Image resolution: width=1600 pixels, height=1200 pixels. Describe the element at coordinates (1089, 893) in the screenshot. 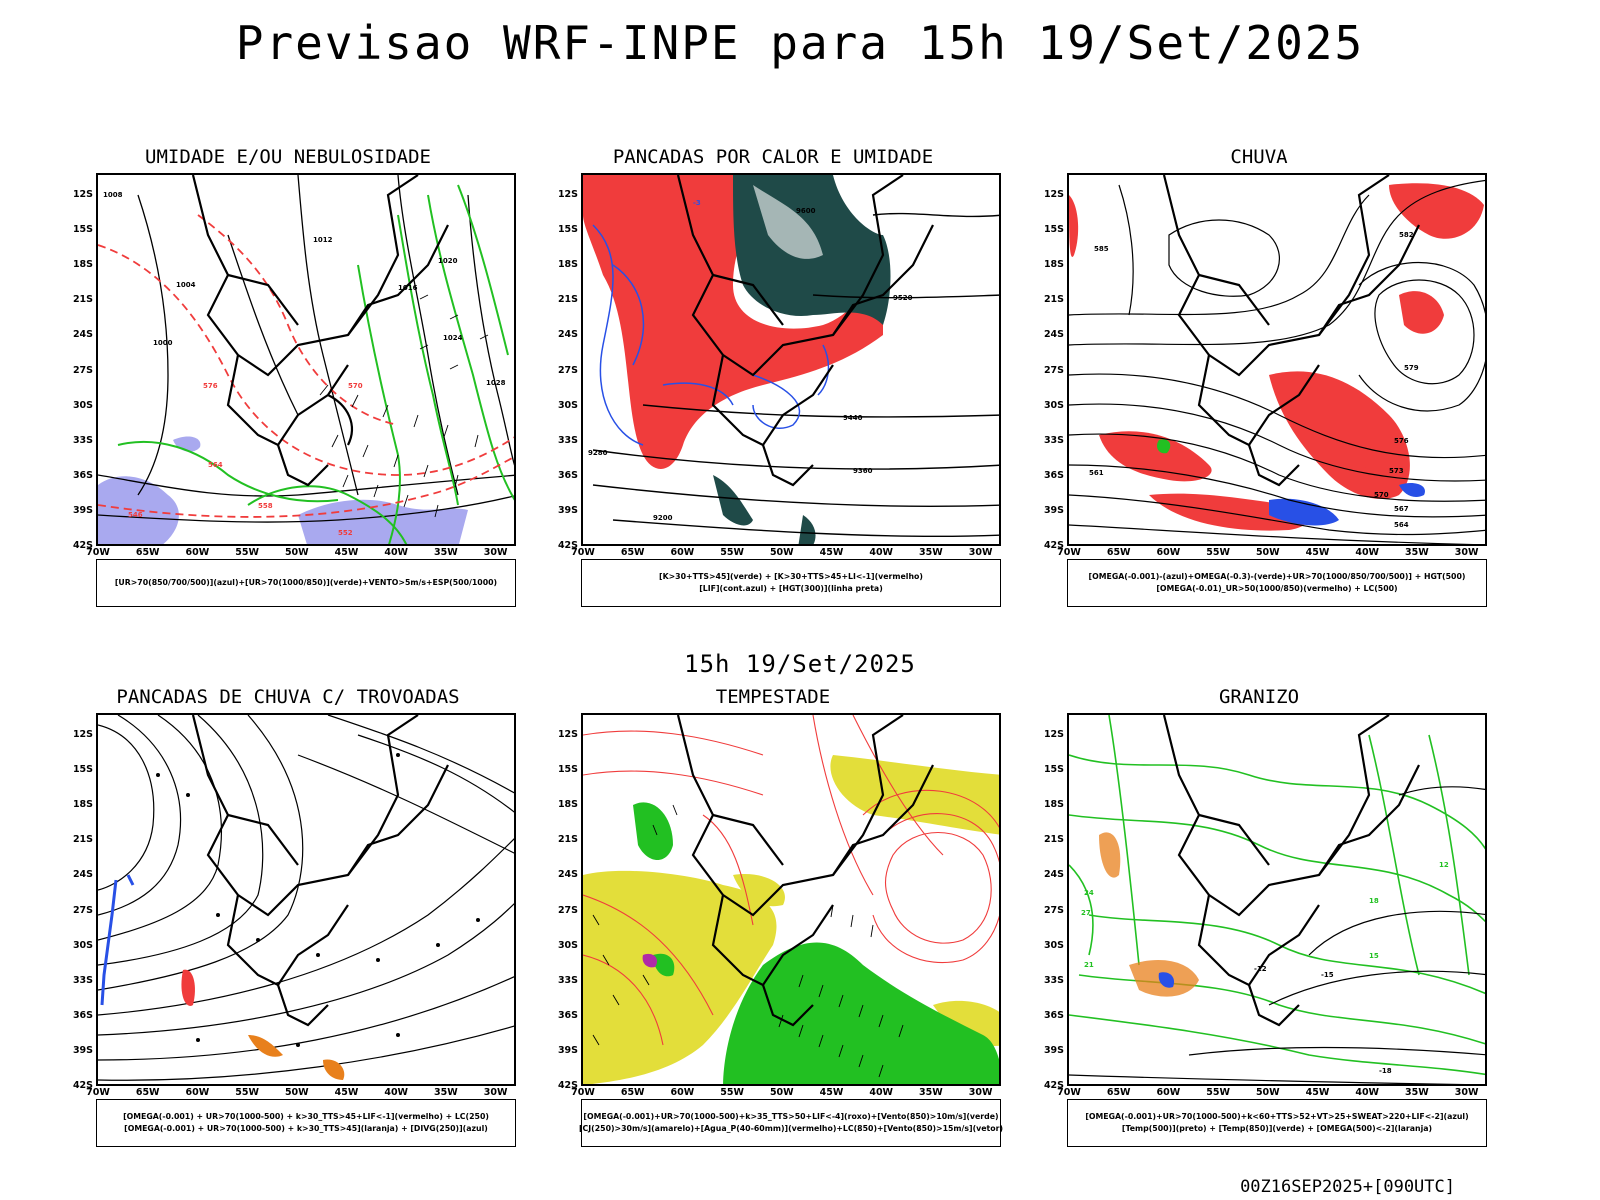

I see `contour-label: 24` at that location.